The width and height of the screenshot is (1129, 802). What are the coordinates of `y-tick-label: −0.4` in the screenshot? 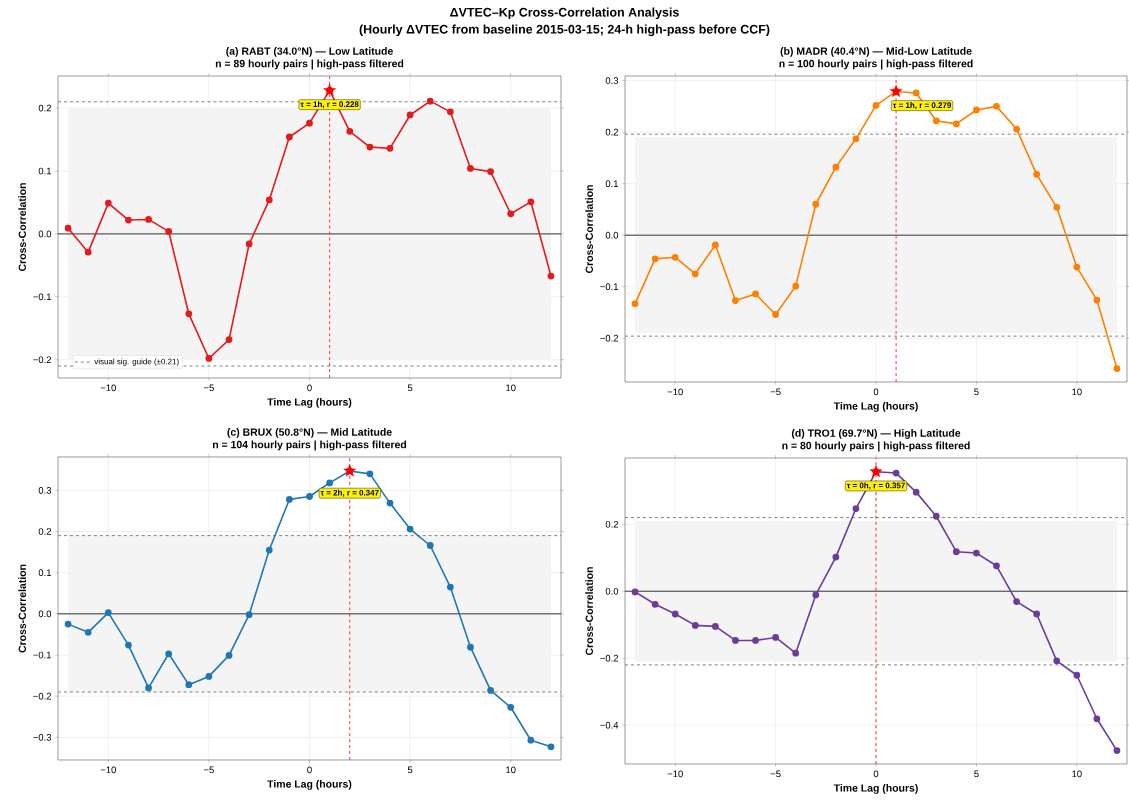 It's located at (609, 725).